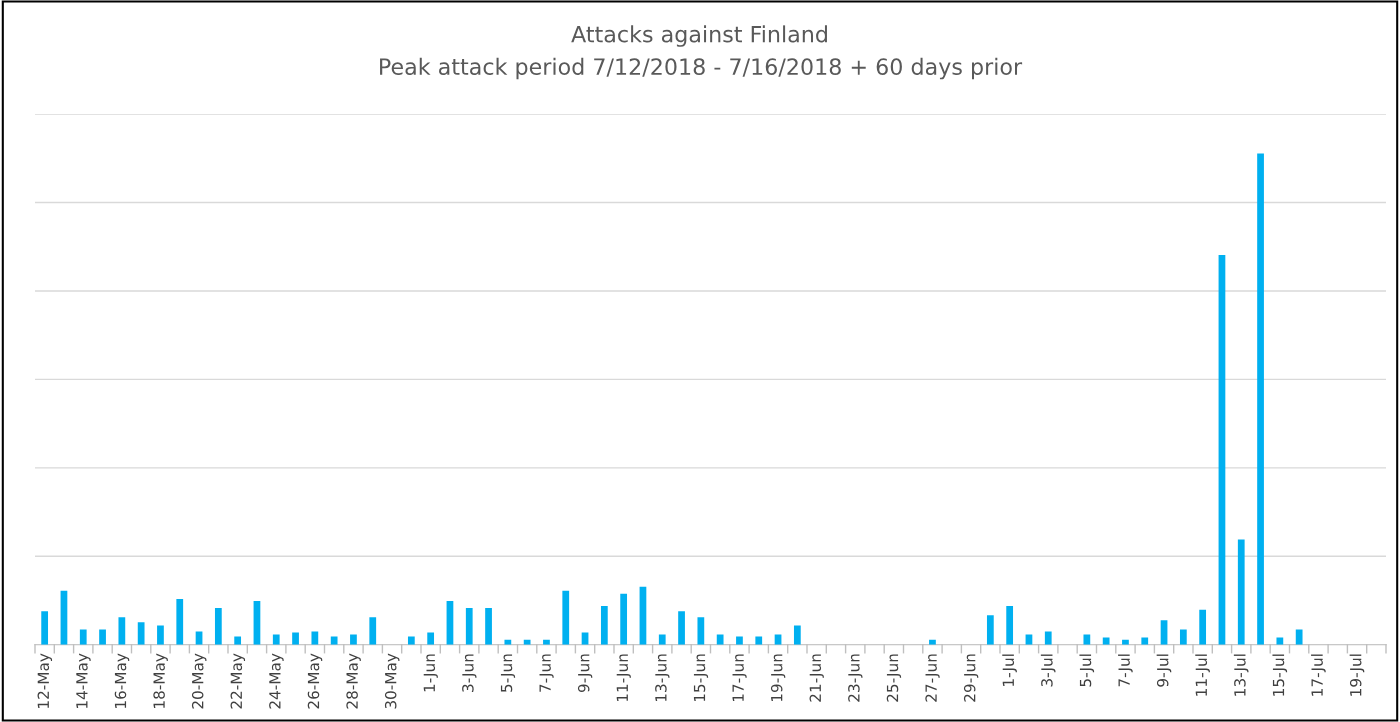 This screenshot has height=722, width=1400. I want to click on x-tick-label: 9-Jul, so click(1164, 670).